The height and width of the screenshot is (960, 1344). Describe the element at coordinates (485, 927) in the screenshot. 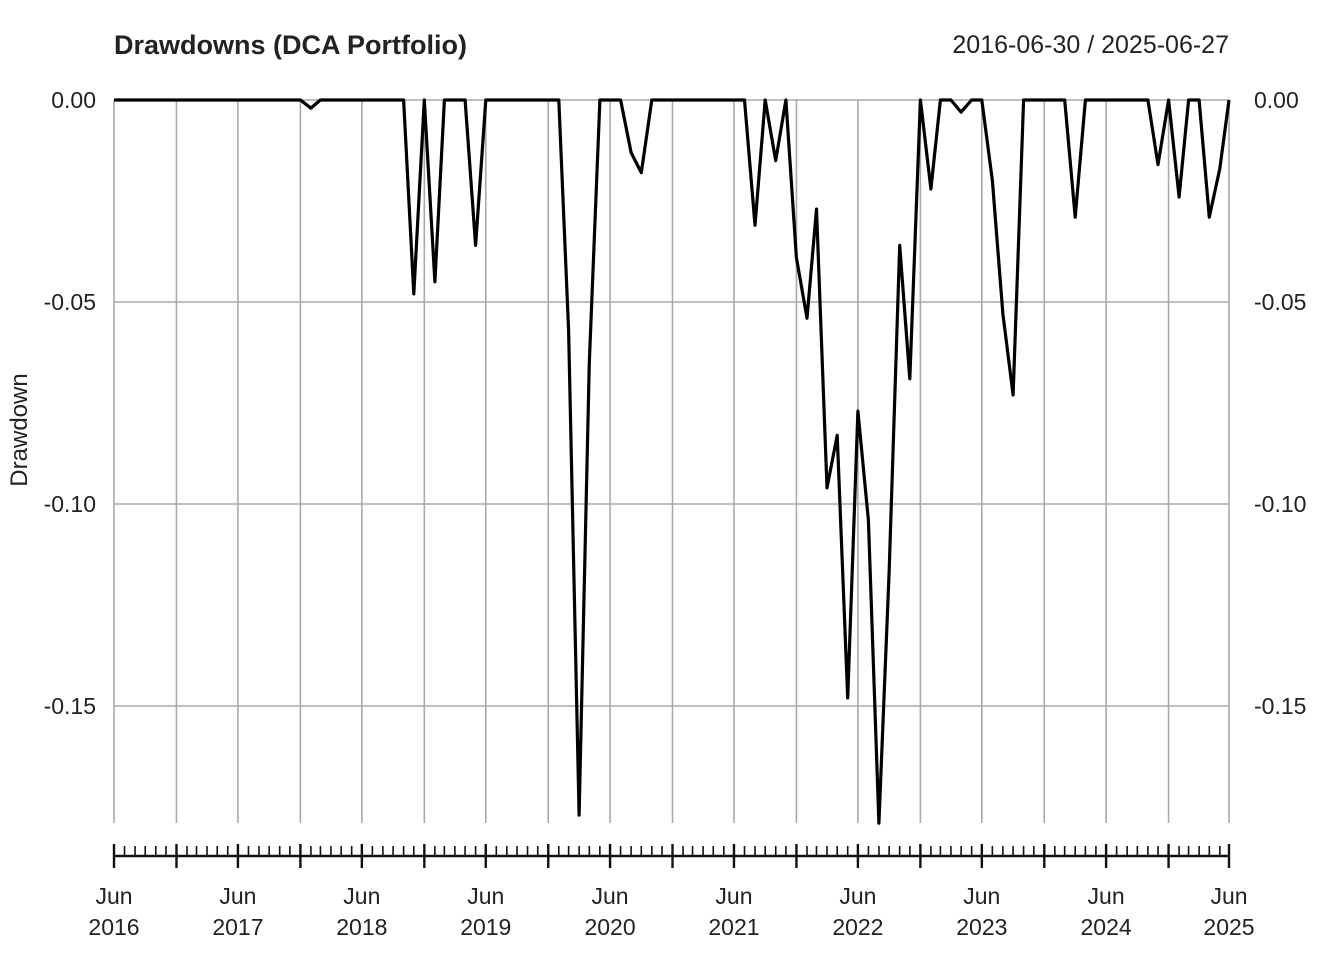

I see `x-tick-label-year: 2019` at that location.